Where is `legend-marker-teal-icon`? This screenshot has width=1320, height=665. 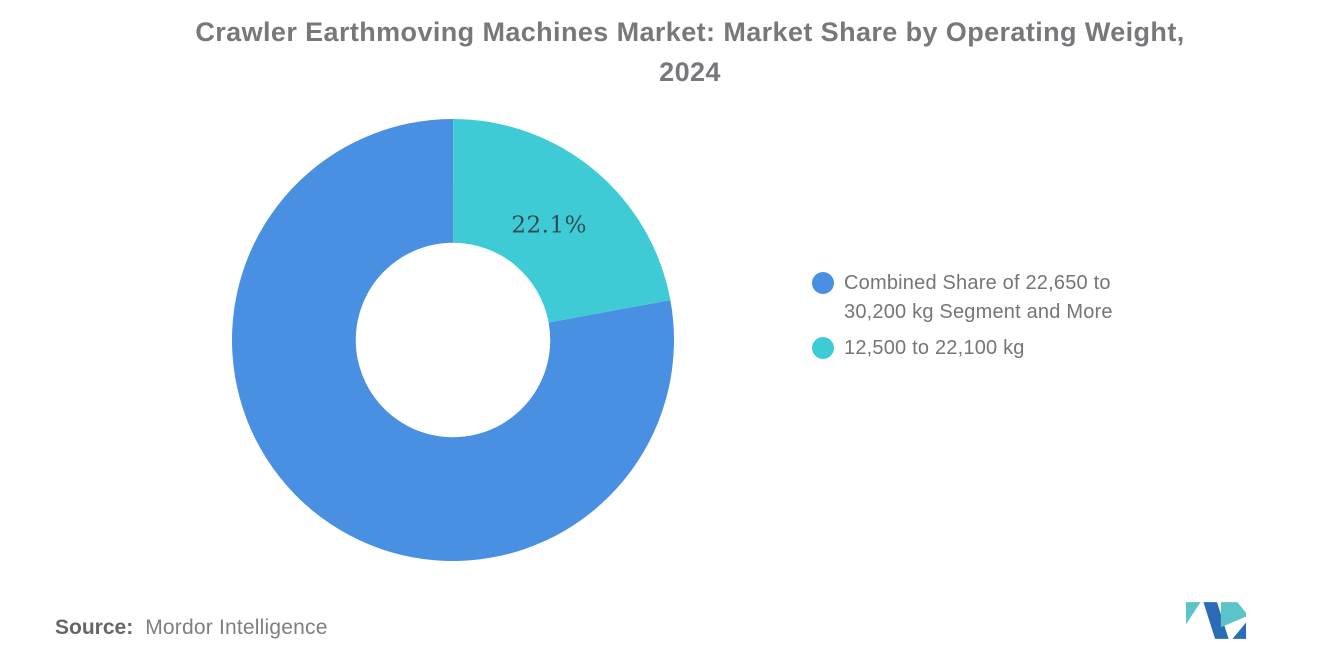
legend-marker-teal-icon is located at coordinates (823, 348).